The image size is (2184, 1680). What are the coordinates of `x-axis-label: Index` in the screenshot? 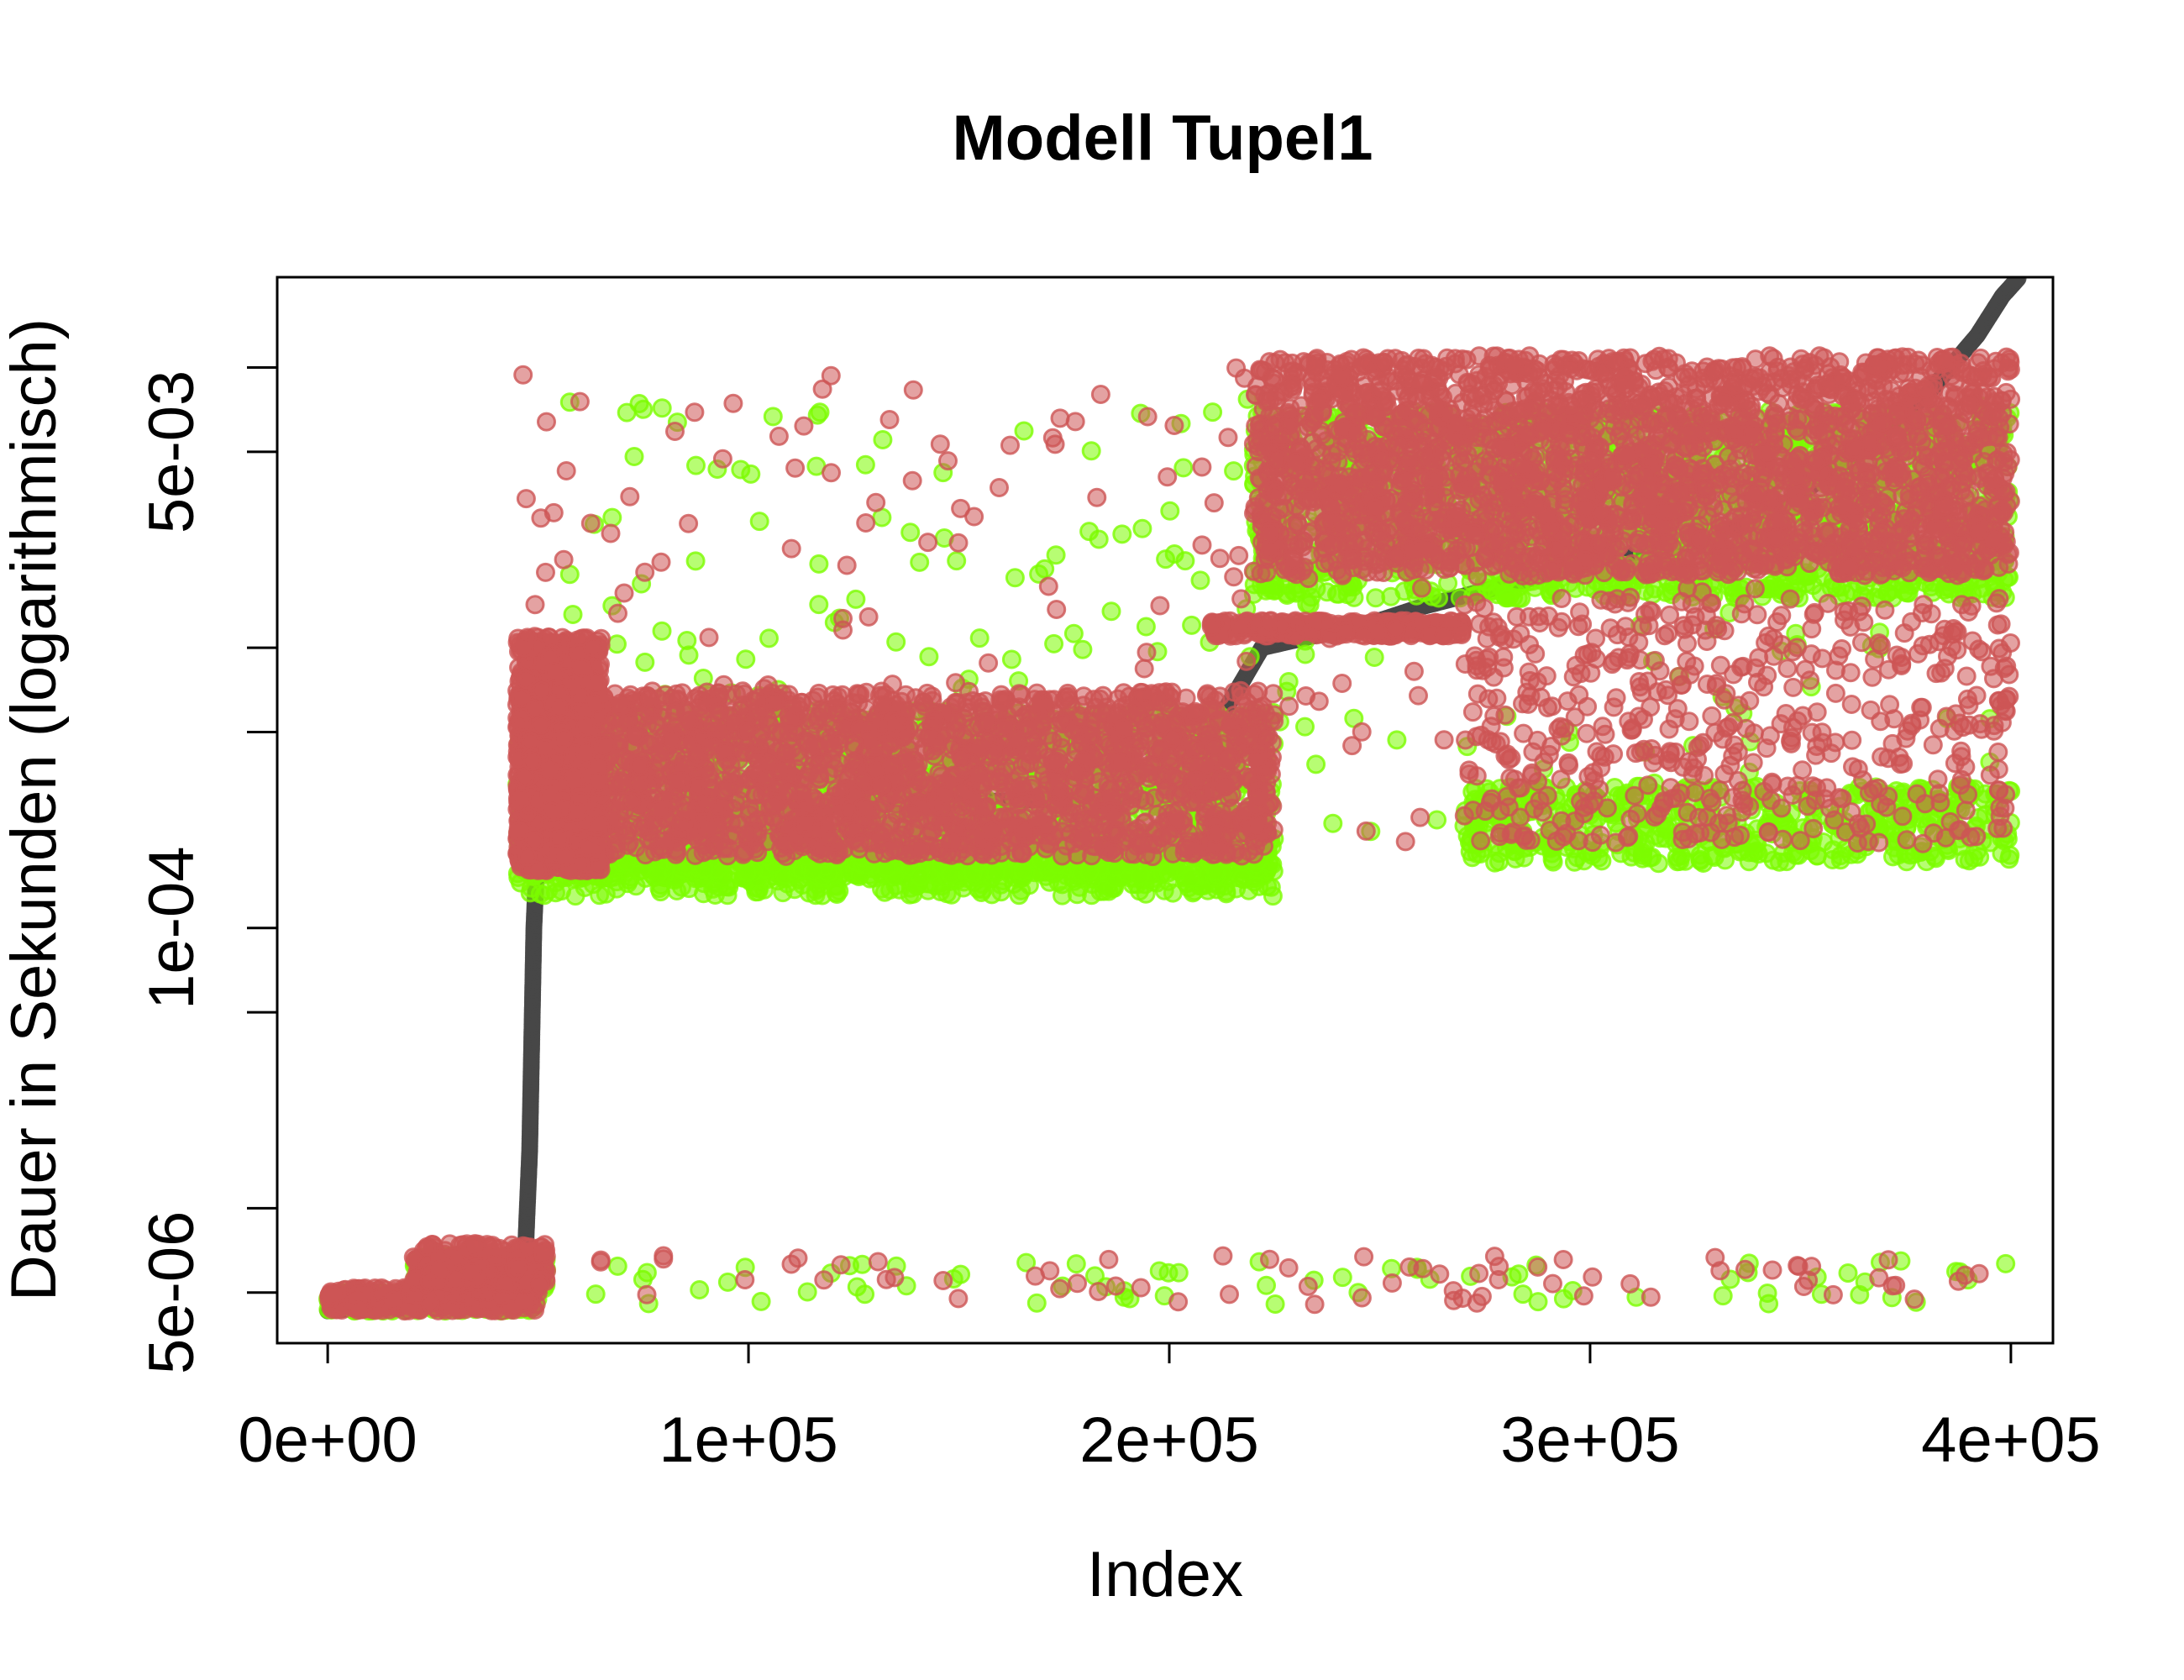 It's located at (1165, 1574).